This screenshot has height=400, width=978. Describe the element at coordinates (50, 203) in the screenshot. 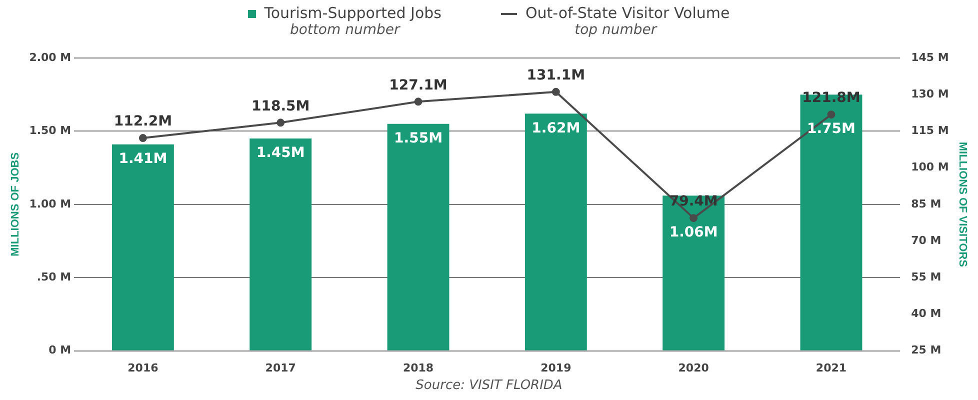

I see `y-tick-label: 1.00 M` at that location.